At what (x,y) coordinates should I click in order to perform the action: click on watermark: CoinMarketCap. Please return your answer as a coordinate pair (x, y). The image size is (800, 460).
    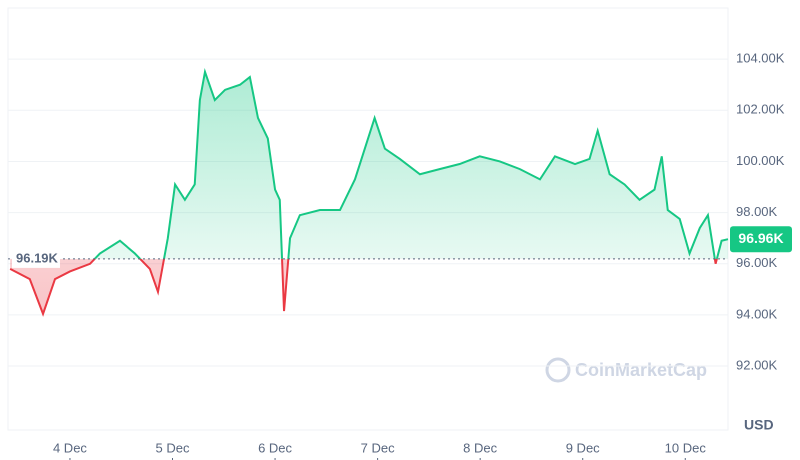
    Looking at the image, I should click on (626, 370).